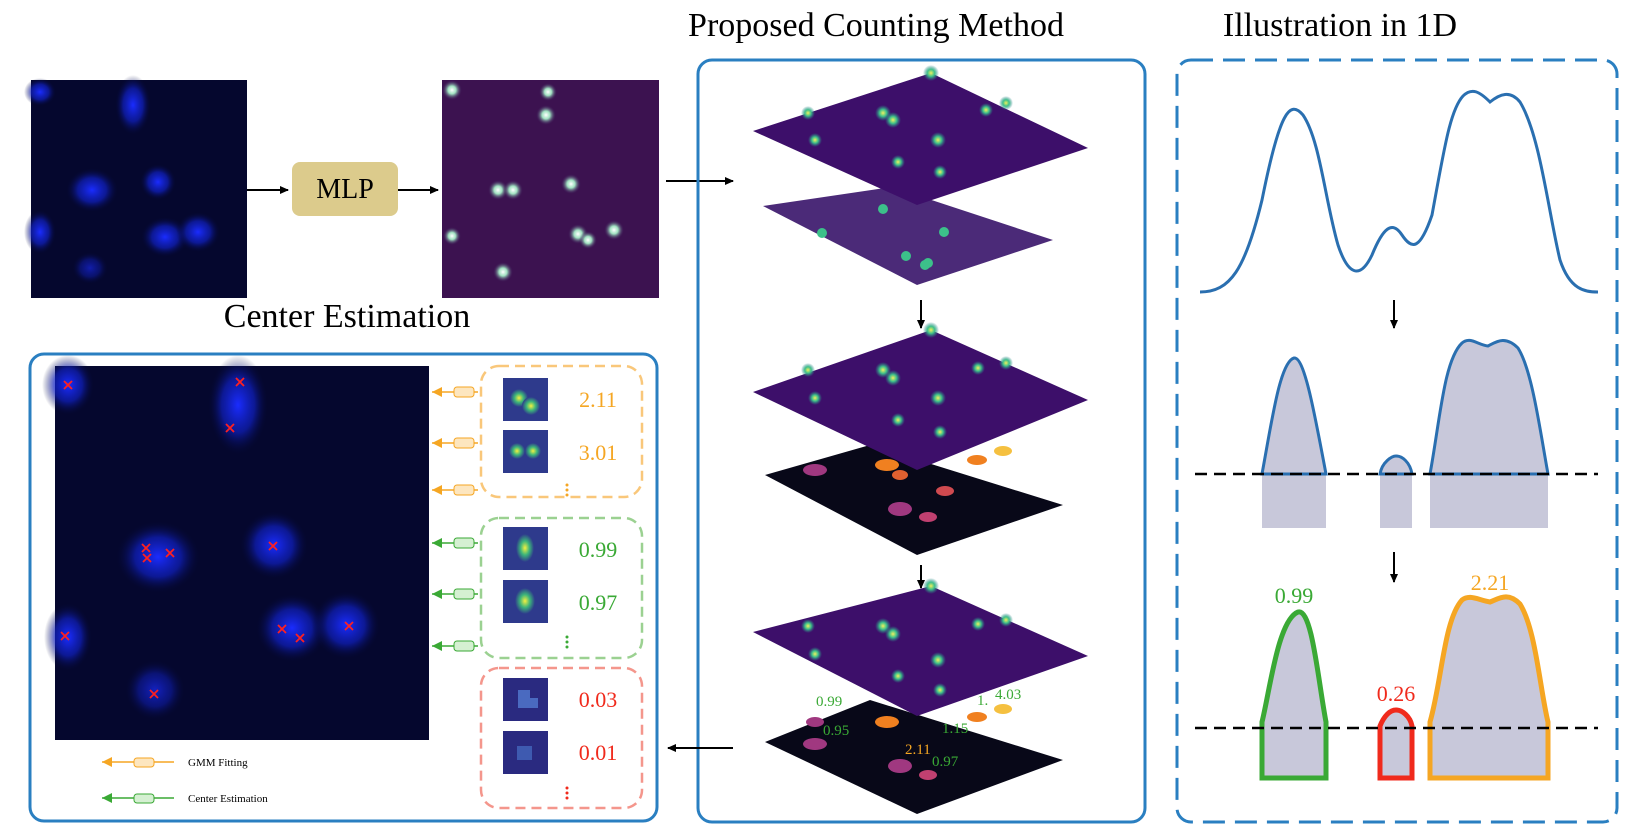 The height and width of the screenshot is (835, 1634). What do you see at coordinates (598, 399) in the screenshot?
I see `orange-value-1: 2.11` at bounding box center [598, 399].